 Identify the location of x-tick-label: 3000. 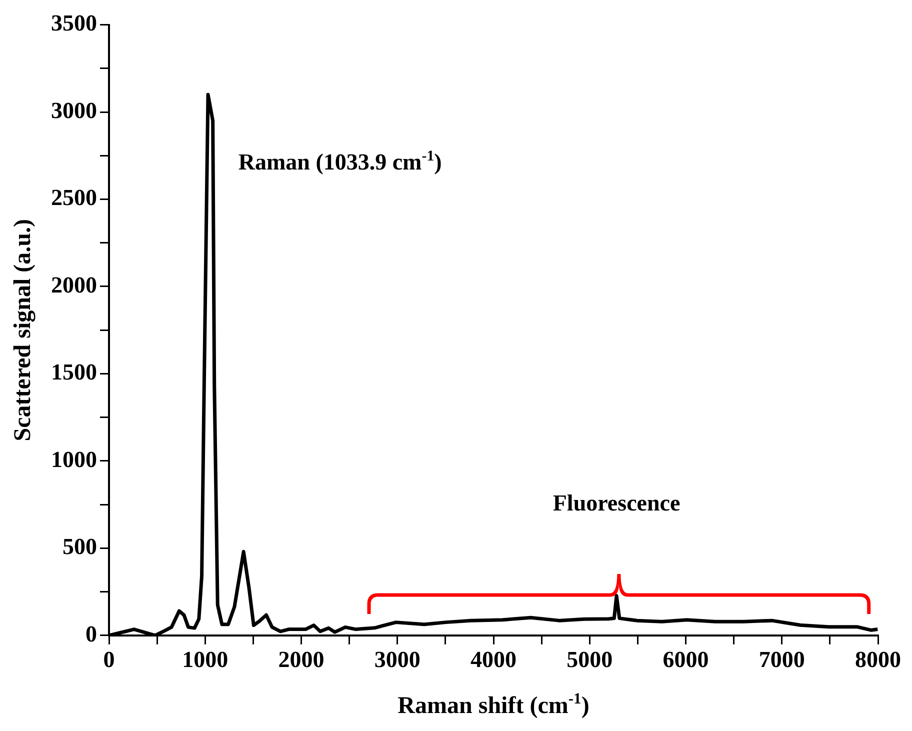
(397, 659).